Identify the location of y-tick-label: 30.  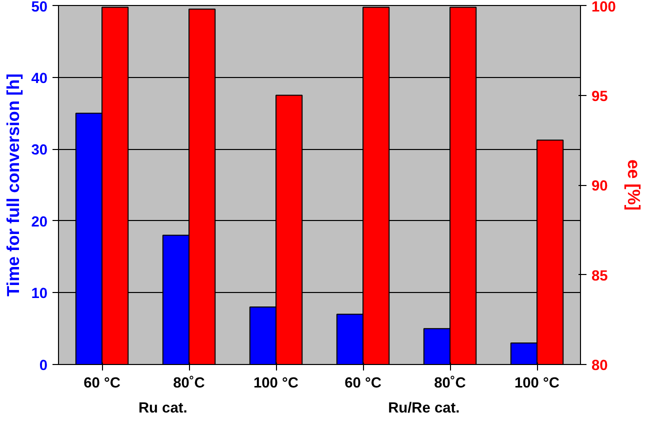
(39, 150).